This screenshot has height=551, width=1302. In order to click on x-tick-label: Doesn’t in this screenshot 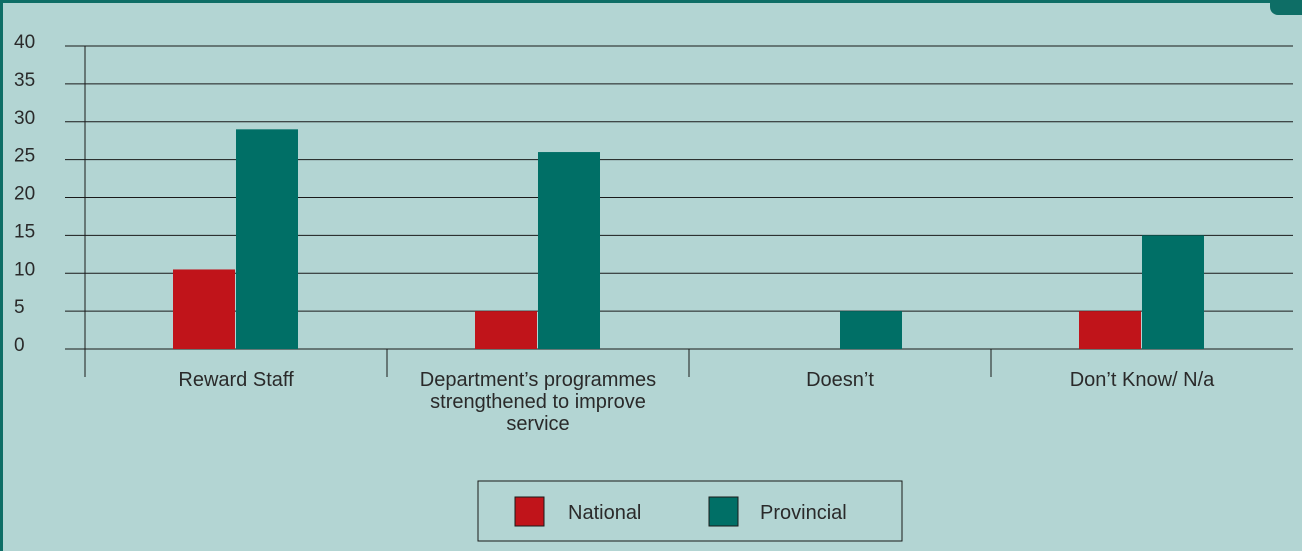, I will do `click(840, 380)`.